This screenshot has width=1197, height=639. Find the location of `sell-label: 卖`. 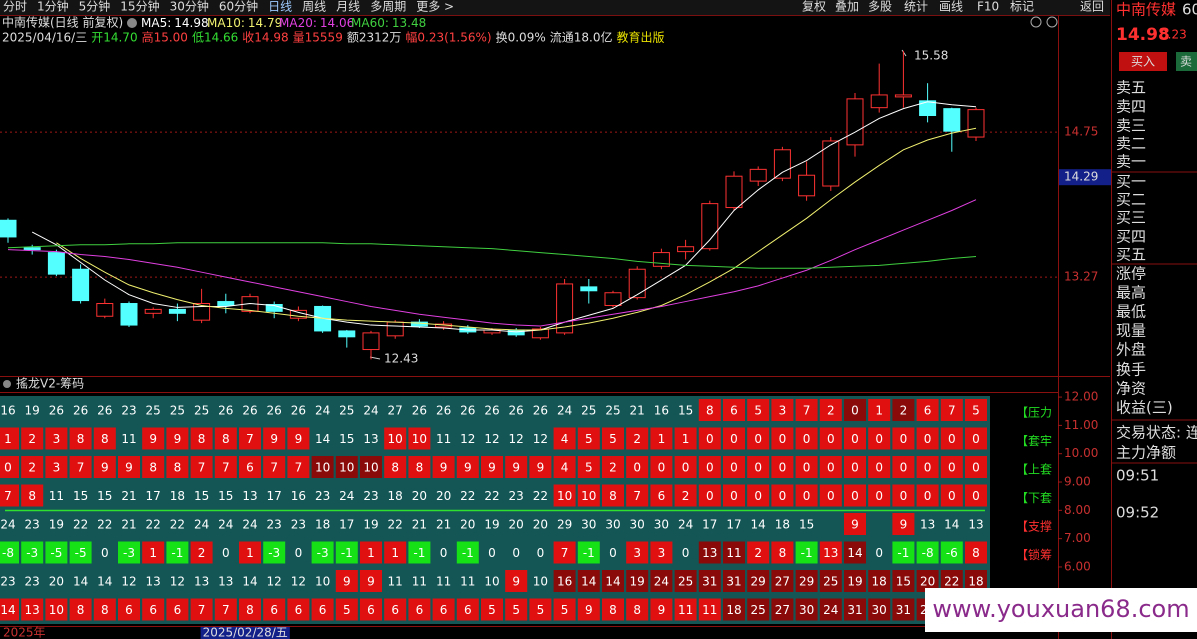

sell-label: 卖 is located at coordinates (1186, 62).